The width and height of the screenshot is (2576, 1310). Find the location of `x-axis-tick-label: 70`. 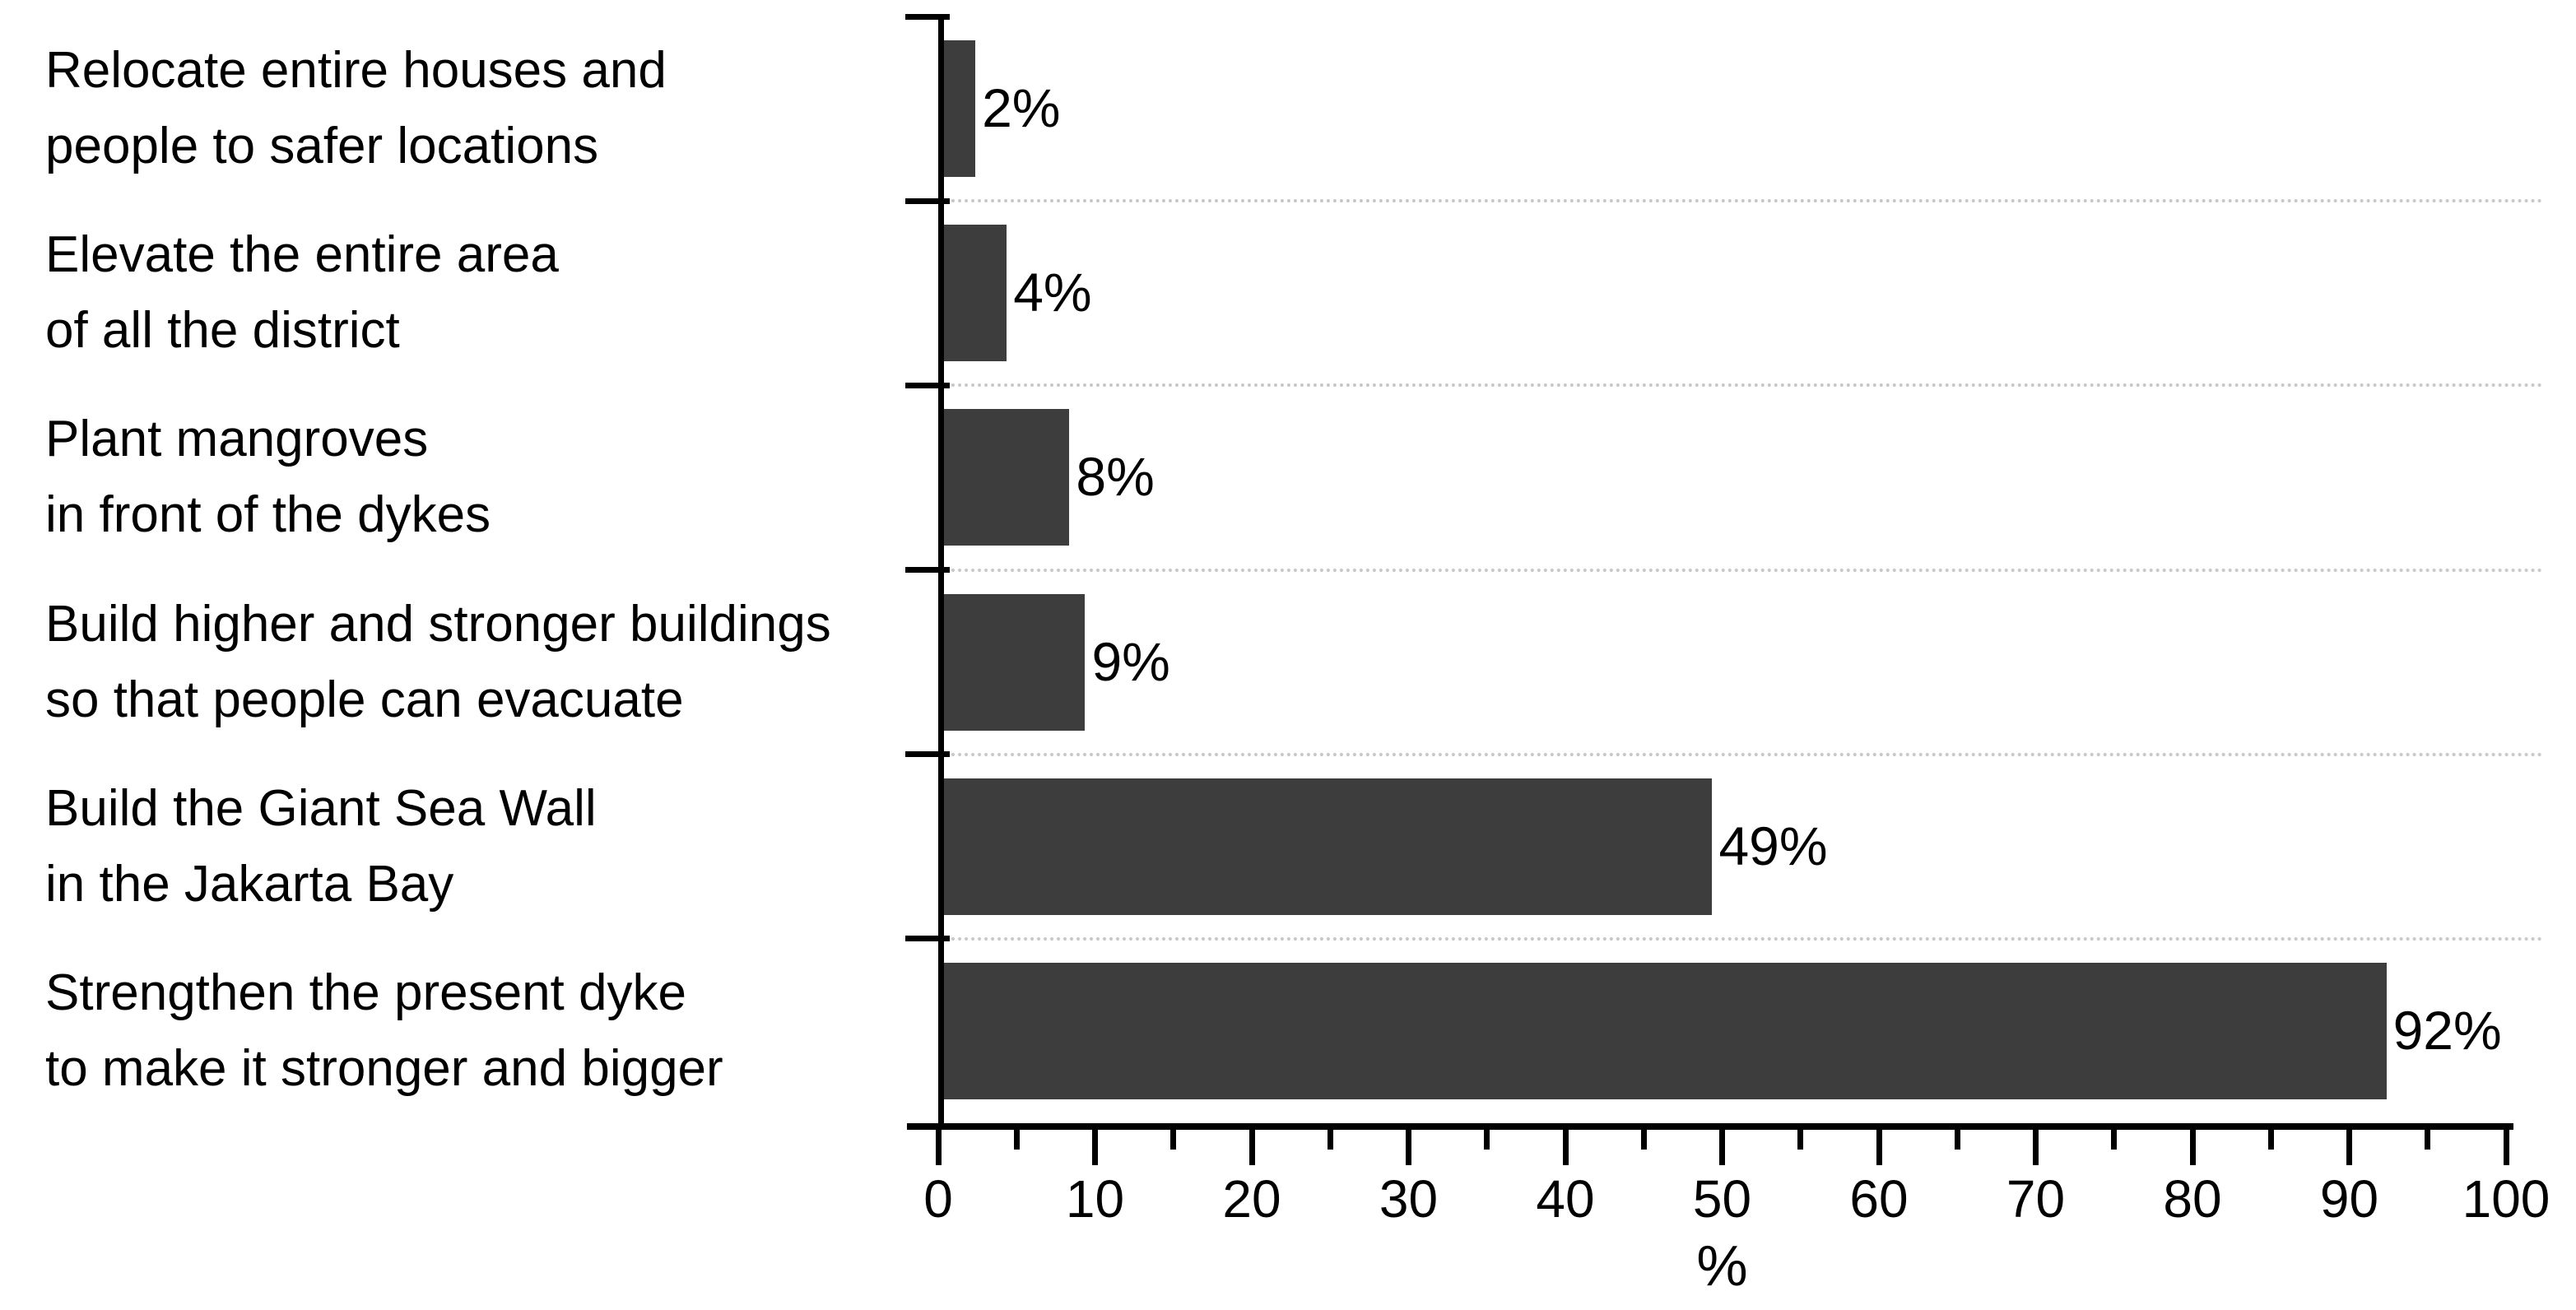

x-axis-tick-label: 70 is located at coordinates (2036, 1199).